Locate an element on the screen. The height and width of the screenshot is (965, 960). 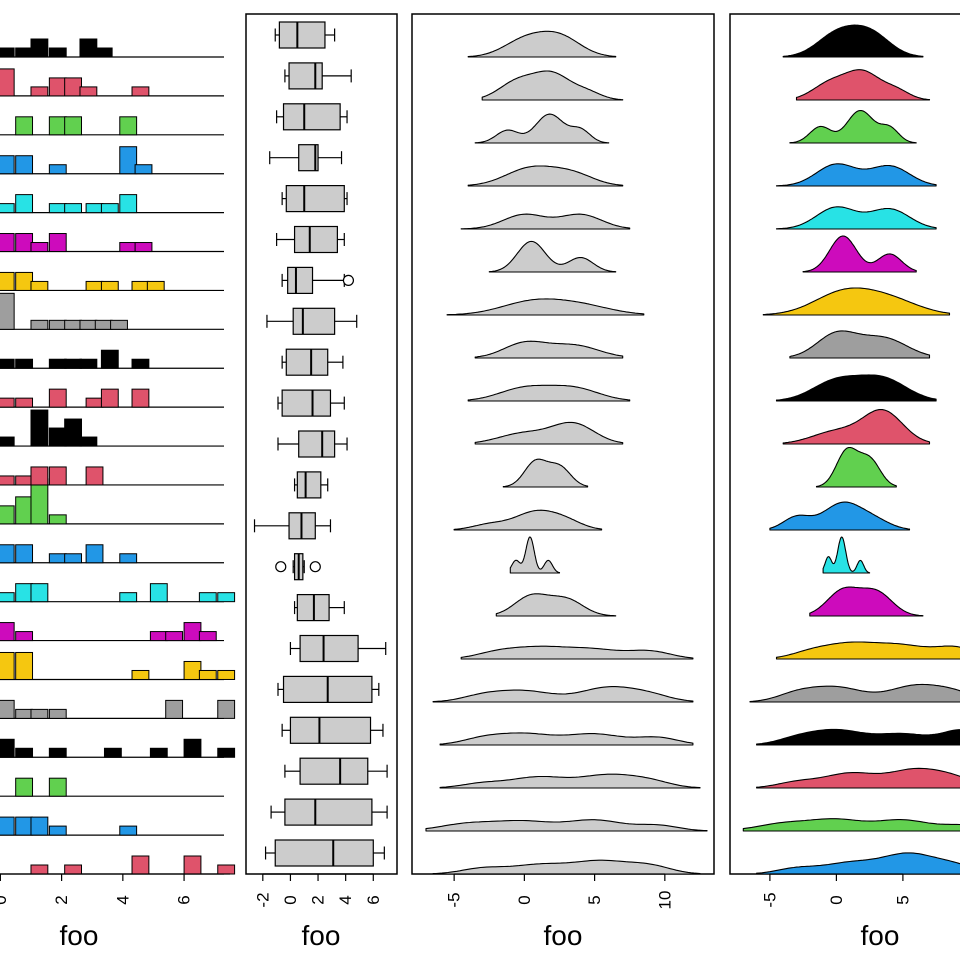
x-axis-label-histograms: foo is located at coordinates (79, 935).